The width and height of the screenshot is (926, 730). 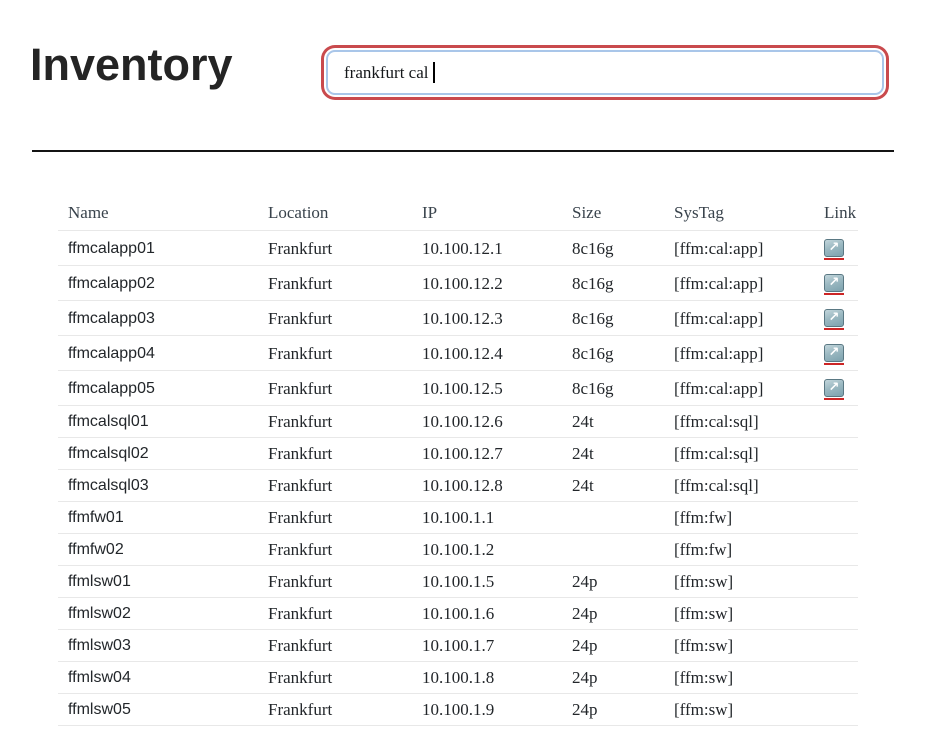 I want to click on column-header-location: Location, so click(x=298, y=212).